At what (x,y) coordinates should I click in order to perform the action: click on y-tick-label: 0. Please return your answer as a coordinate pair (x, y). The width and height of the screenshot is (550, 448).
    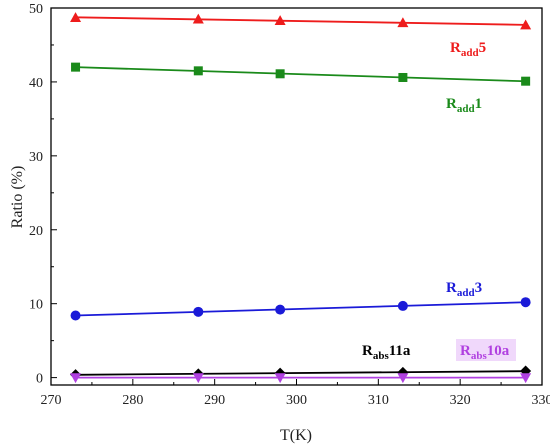
    Looking at the image, I should click on (39, 379).